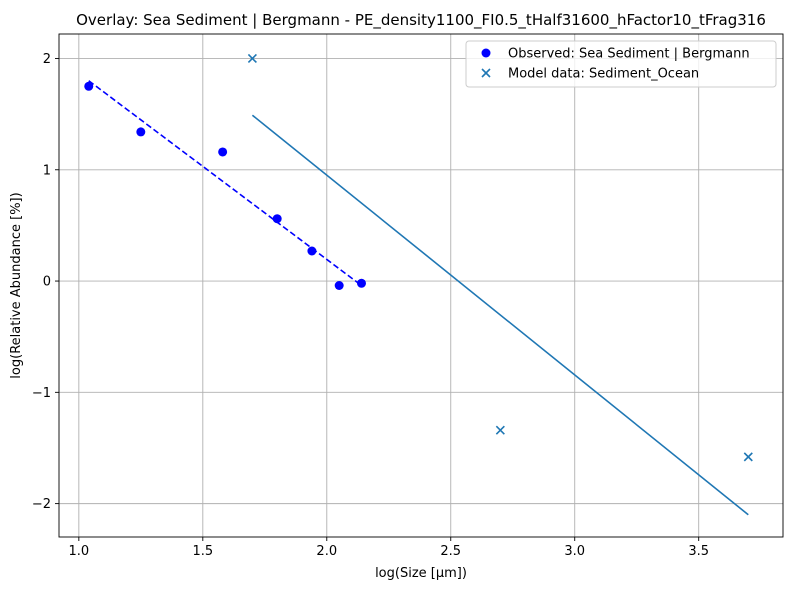 Image resolution: width=811 pixels, height=594 pixels. What do you see at coordinates (486, 53) in the screenshot?
I see `legend-marker-observed` at bounding box center [486, 53].